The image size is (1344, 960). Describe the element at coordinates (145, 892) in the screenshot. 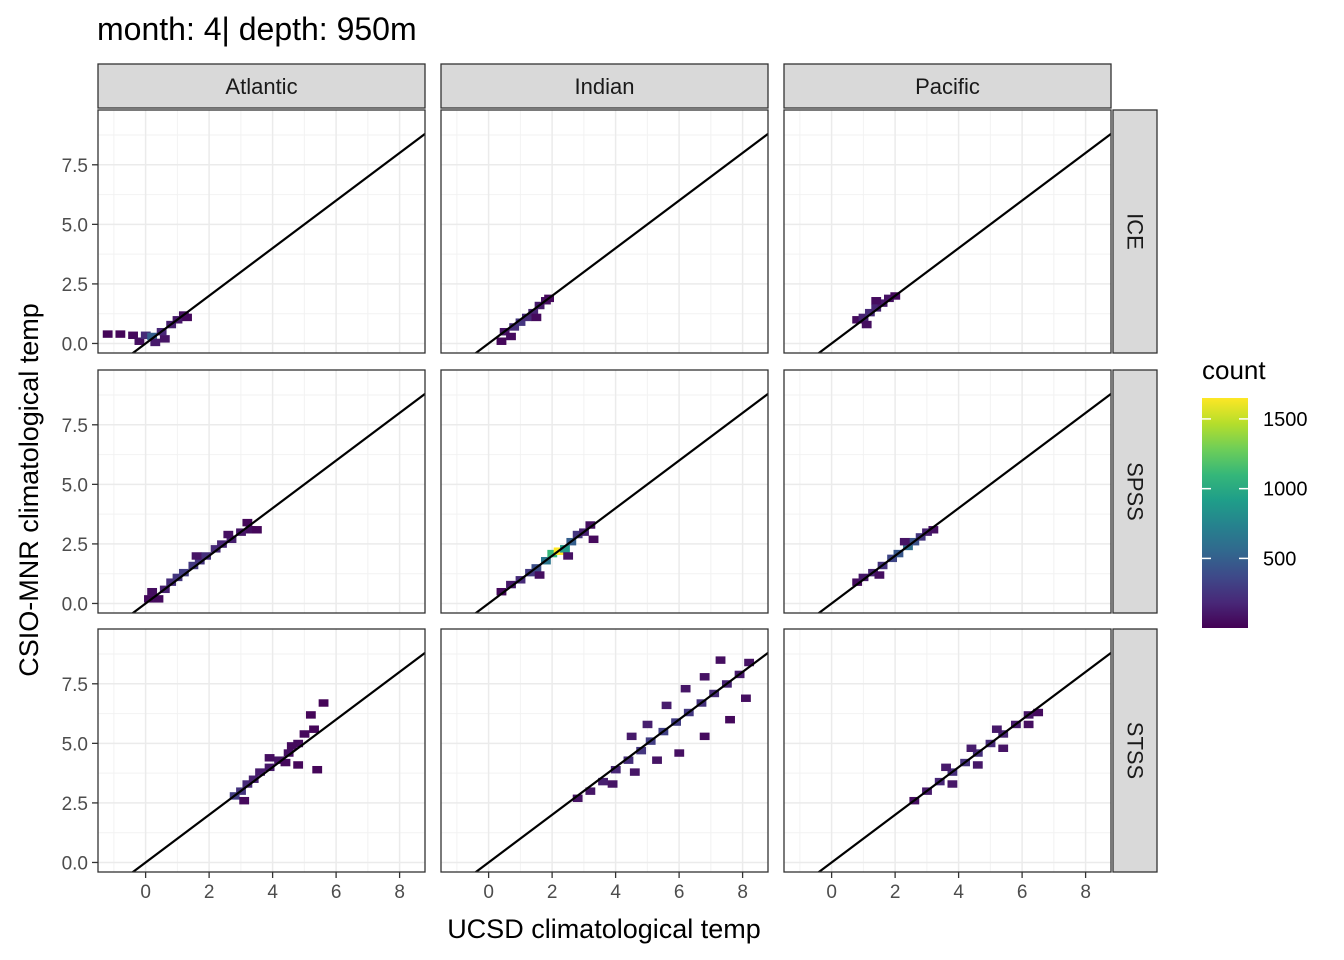

I see `x-tick-label: 0` at that location.